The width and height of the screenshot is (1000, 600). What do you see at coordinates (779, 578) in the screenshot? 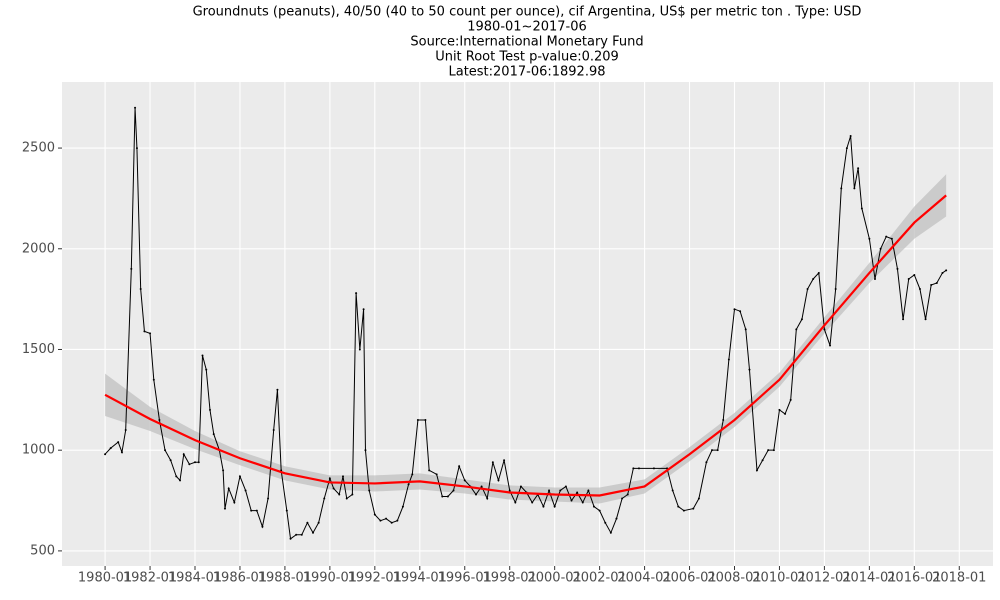
I see `x-tick-label: 2010-01` at bounding box center [779, 578].